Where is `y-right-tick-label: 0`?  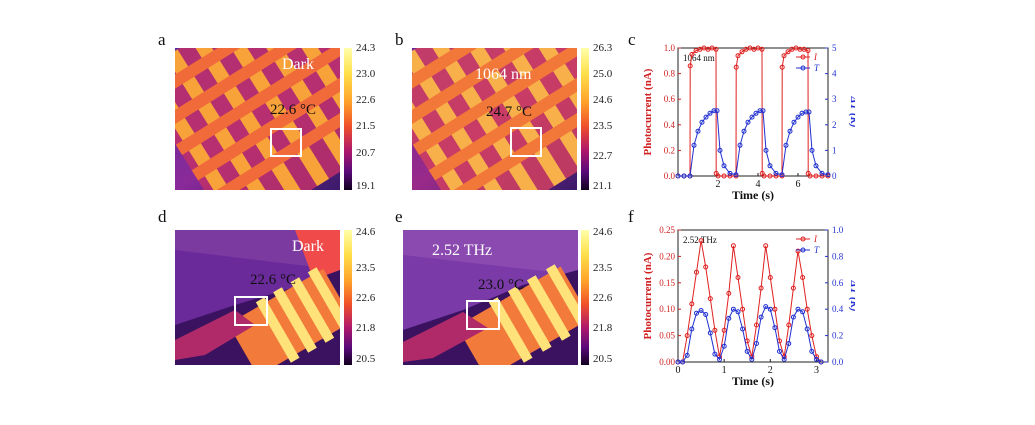
y-right-tick-label: 0 is located at coordinates (834, 176).